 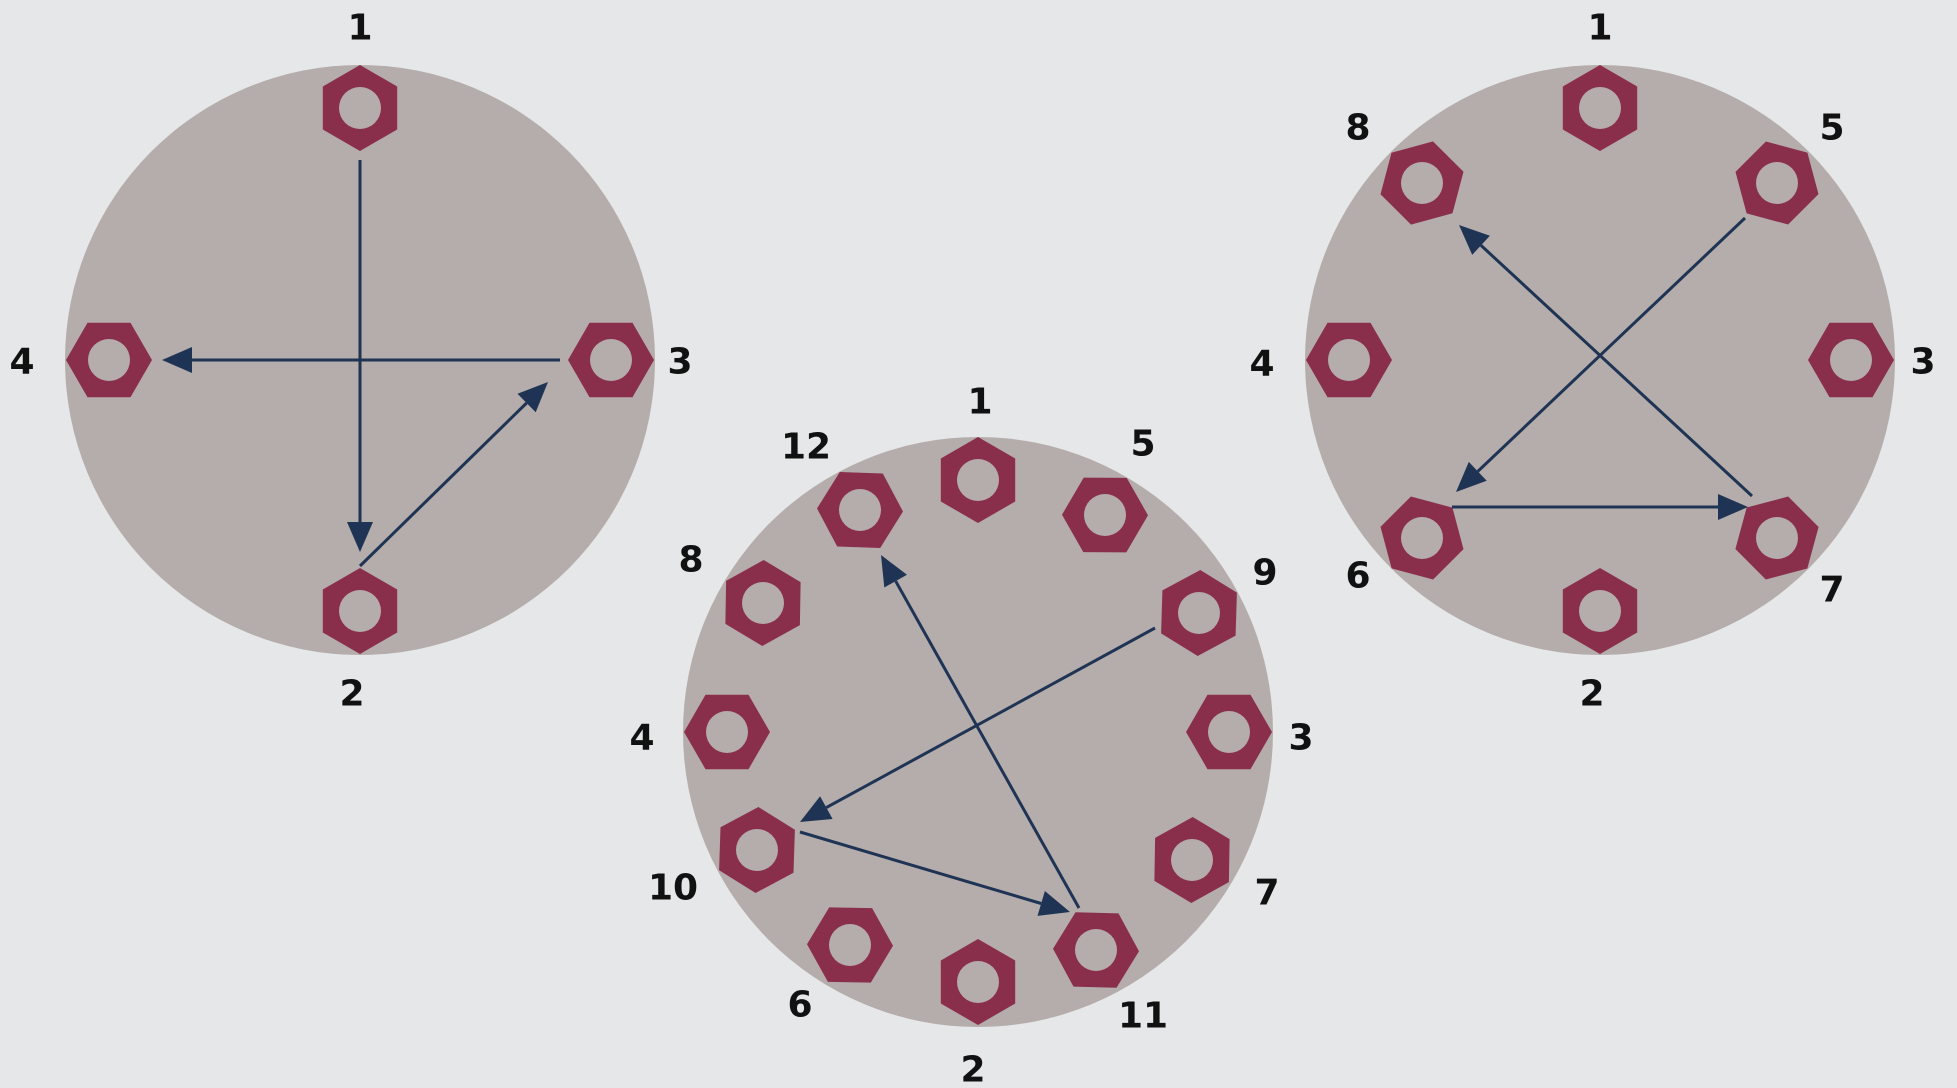 What do you see at coordinates (673, 888) in the screenshot?
I see `bolt-number-label: 10` at bounding box center [673, 888].